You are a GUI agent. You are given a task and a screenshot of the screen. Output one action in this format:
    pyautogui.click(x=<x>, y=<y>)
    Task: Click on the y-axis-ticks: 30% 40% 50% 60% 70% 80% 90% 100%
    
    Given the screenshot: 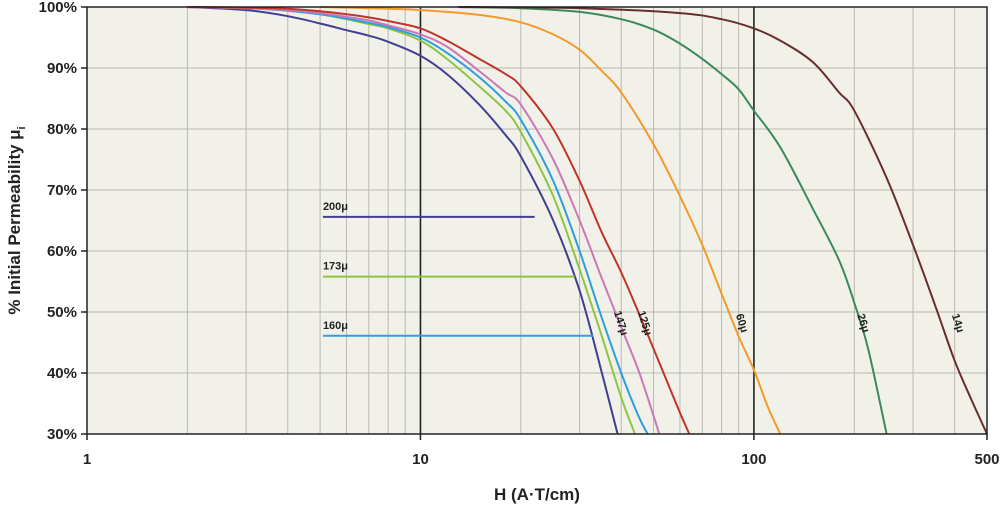 What is the action you would take?
    pyautogui.click(x=63, y=221)
    